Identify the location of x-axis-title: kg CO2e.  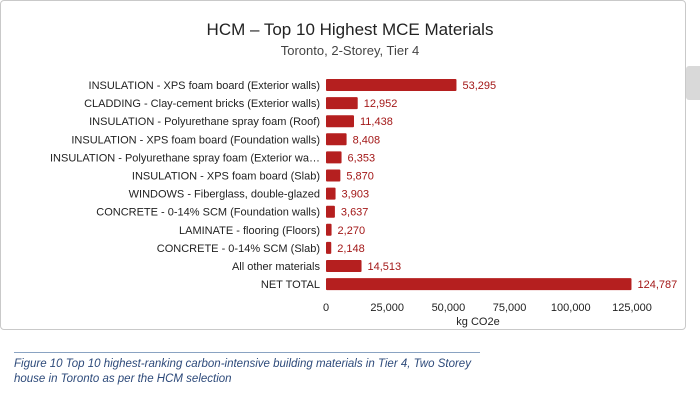
(477, 322).